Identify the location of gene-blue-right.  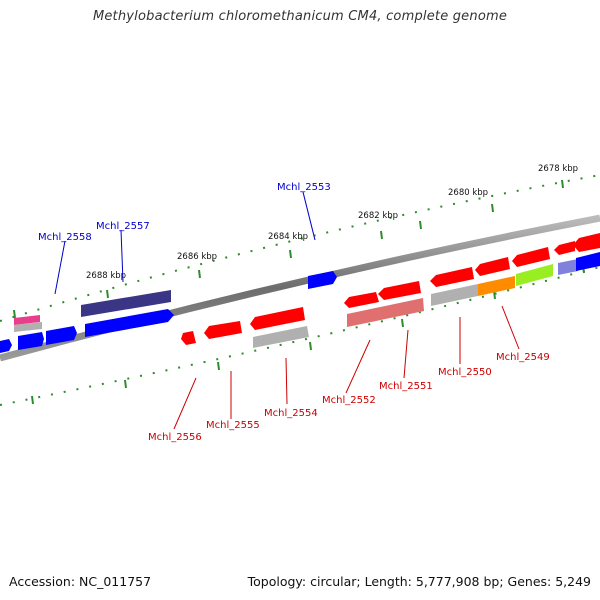
(588, 261).